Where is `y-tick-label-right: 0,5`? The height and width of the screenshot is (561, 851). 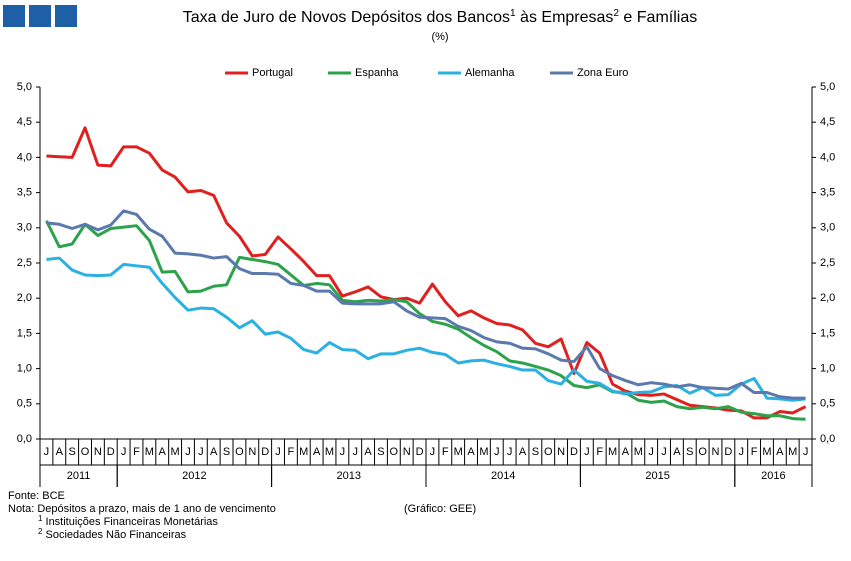 y-tick-label-right: 0,5 is located at coordinates (827, 404).